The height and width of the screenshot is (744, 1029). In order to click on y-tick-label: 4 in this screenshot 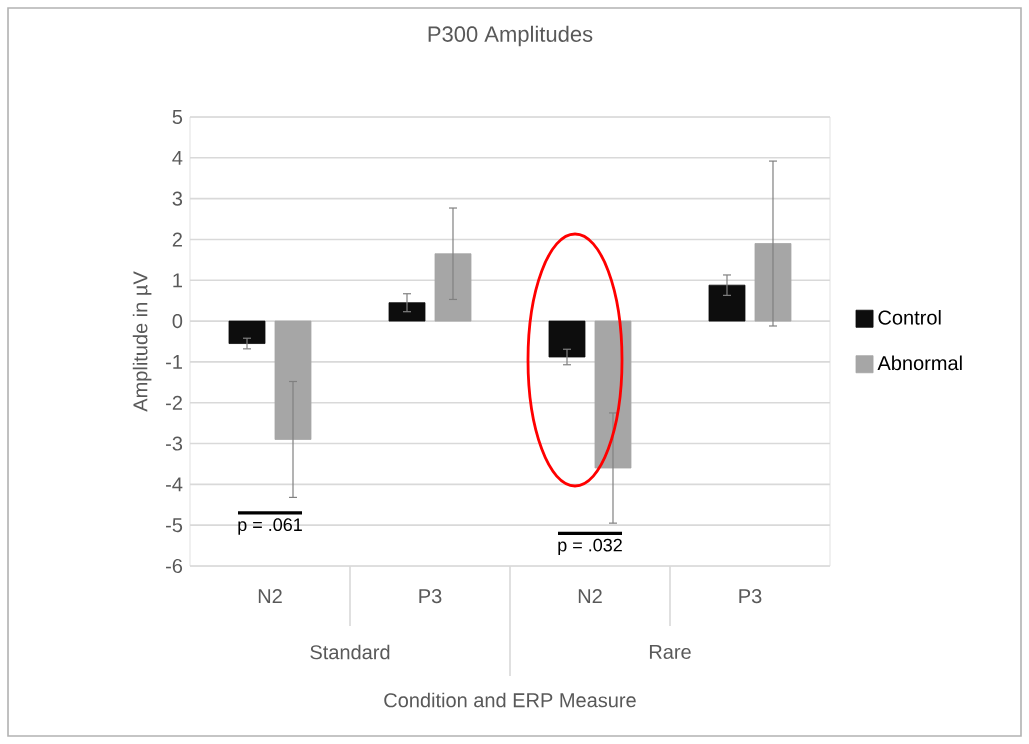, I will do `click(177, 157)`.